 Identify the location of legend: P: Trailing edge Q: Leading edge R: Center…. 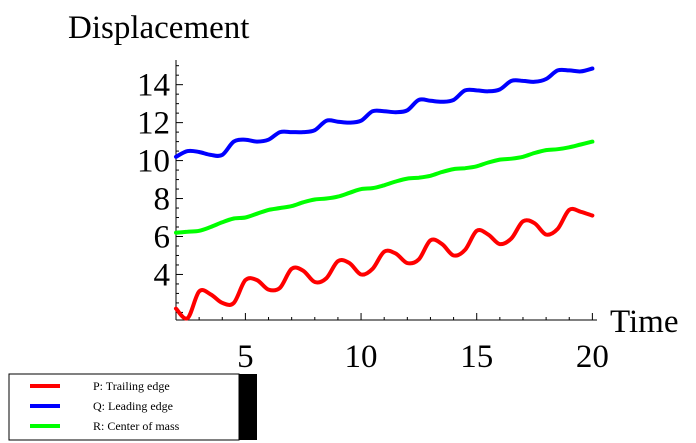
(132, 407).